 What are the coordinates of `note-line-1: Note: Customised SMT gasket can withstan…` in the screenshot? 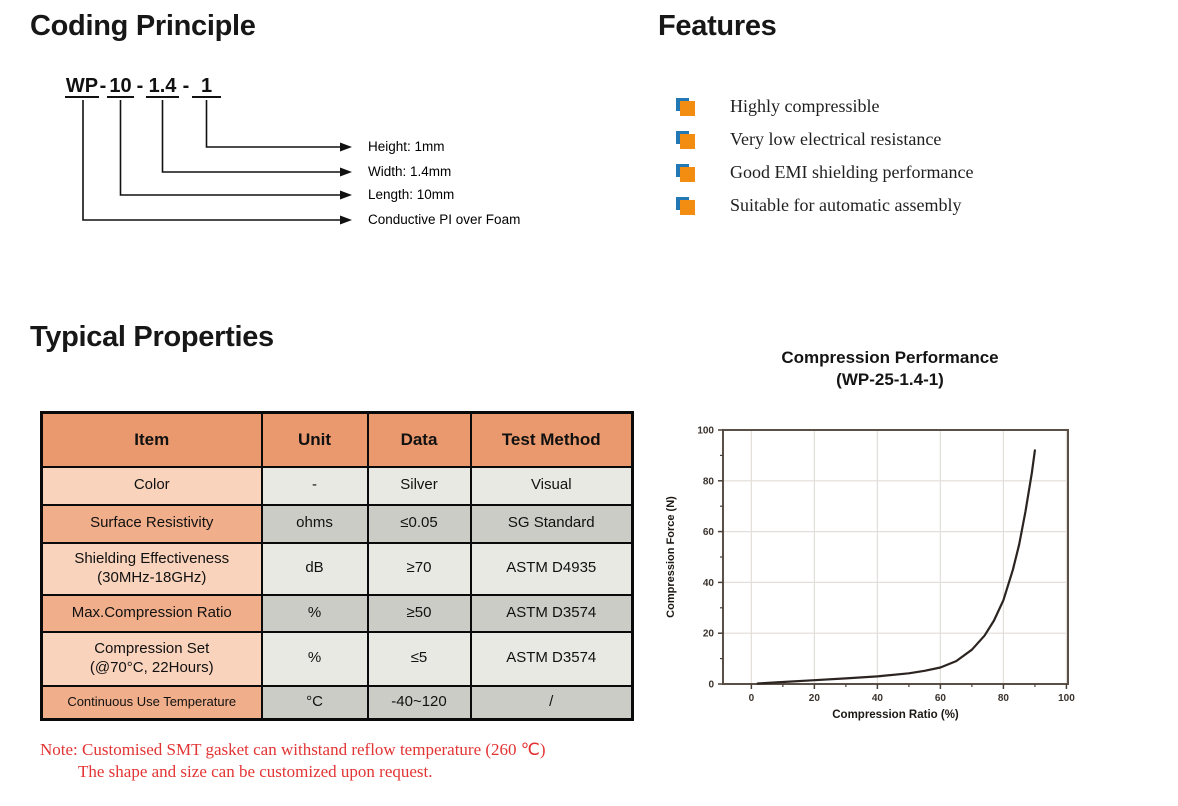 It's located at (293, 749).